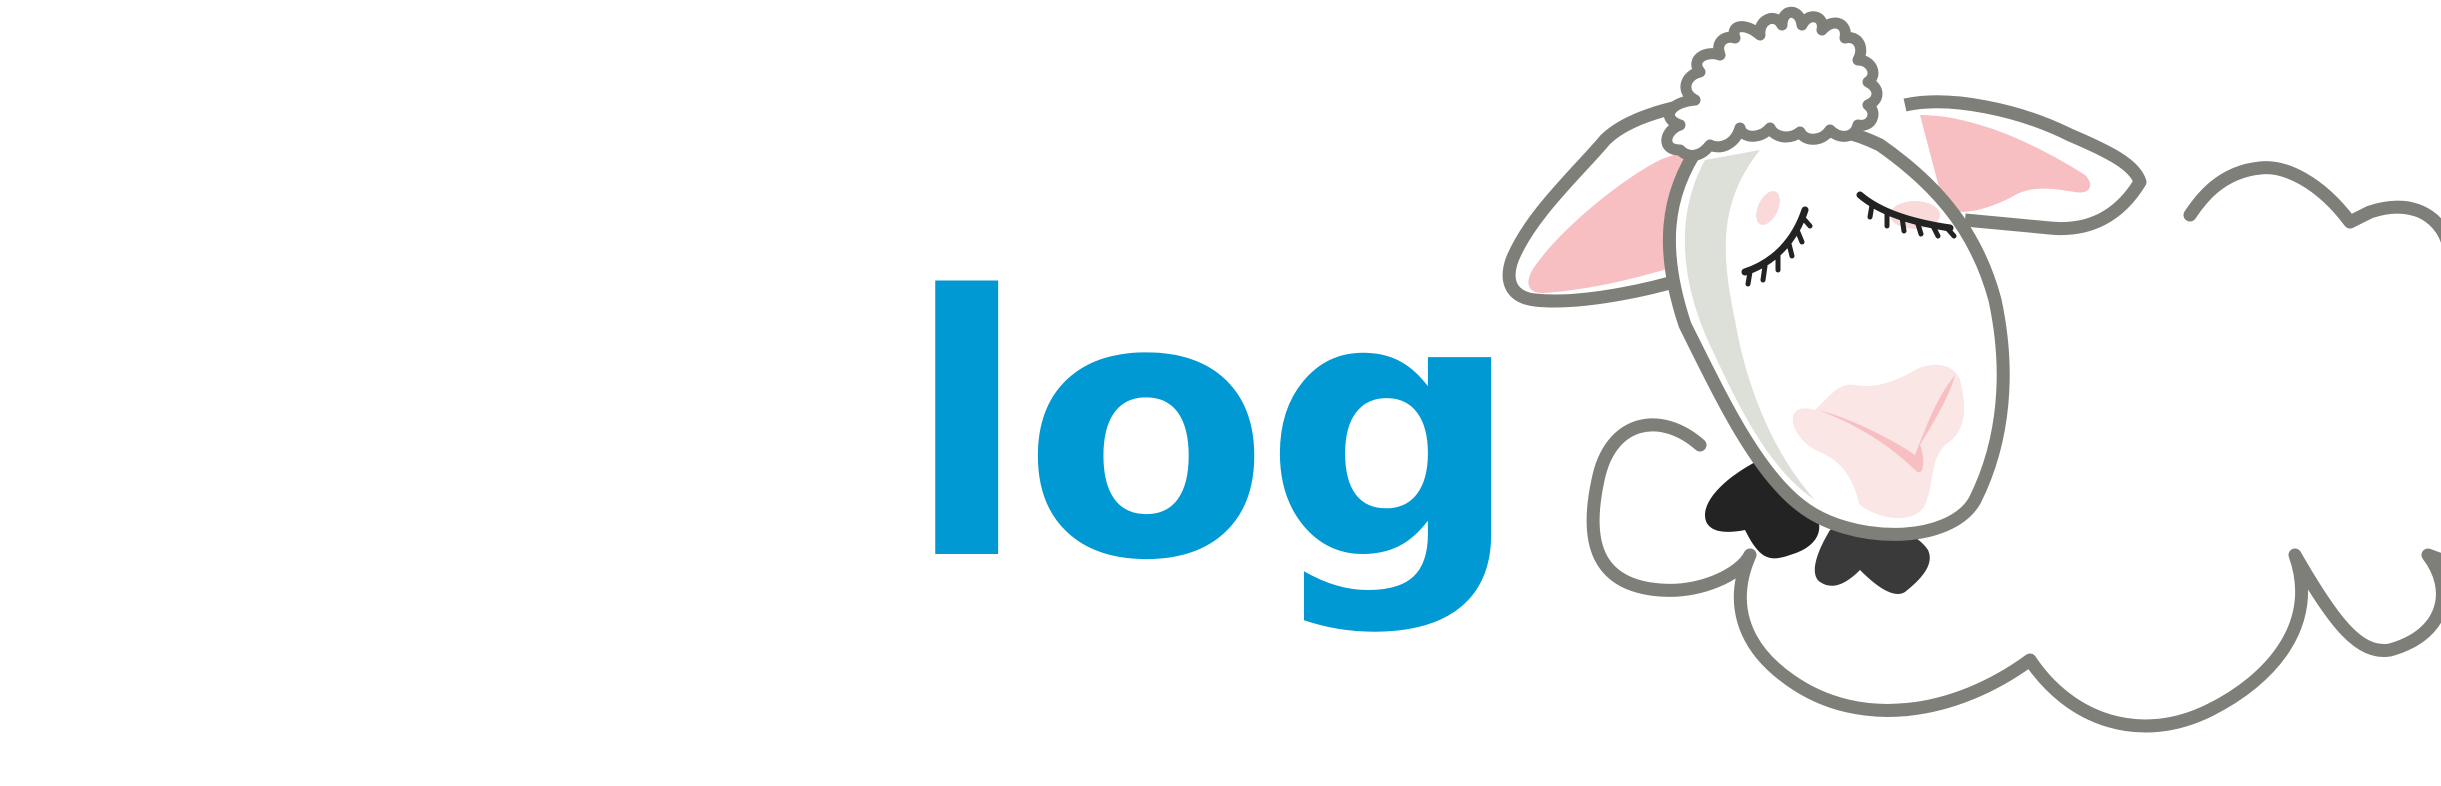  I want to click on sheep-left-eye-lashes, so click(1779, 251).